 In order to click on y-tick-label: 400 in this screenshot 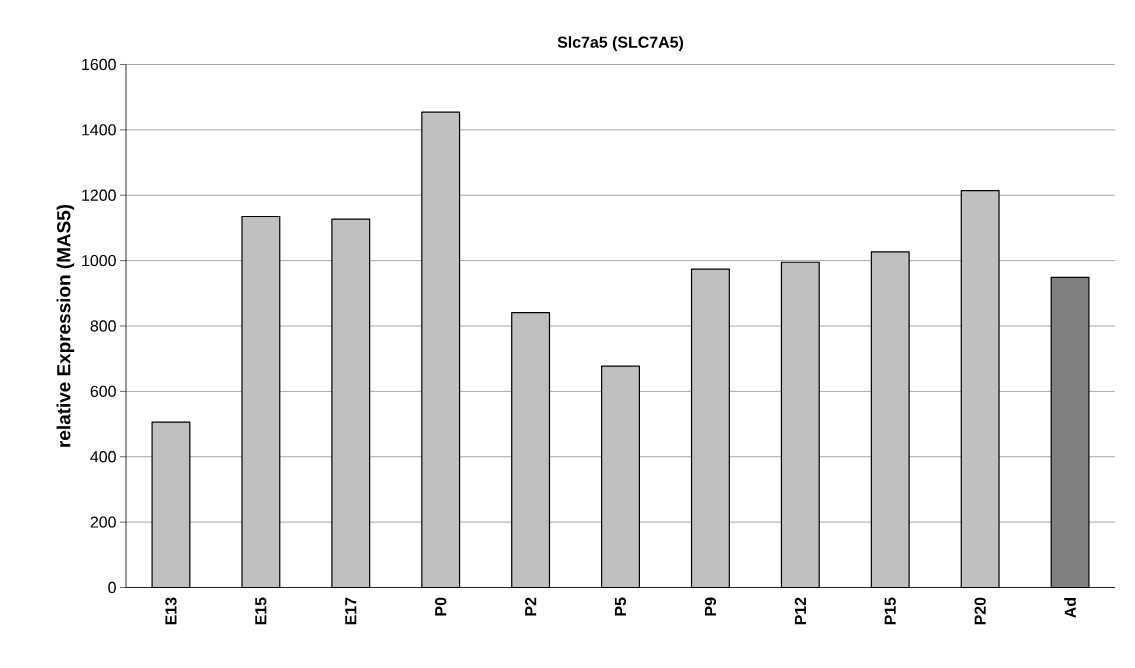, I will do `click(103, 457)`.